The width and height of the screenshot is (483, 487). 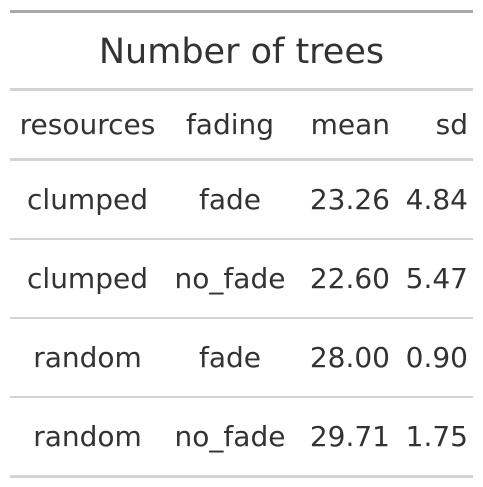 I want to click on table-title: Number of trees, so click(x=241, y=52).